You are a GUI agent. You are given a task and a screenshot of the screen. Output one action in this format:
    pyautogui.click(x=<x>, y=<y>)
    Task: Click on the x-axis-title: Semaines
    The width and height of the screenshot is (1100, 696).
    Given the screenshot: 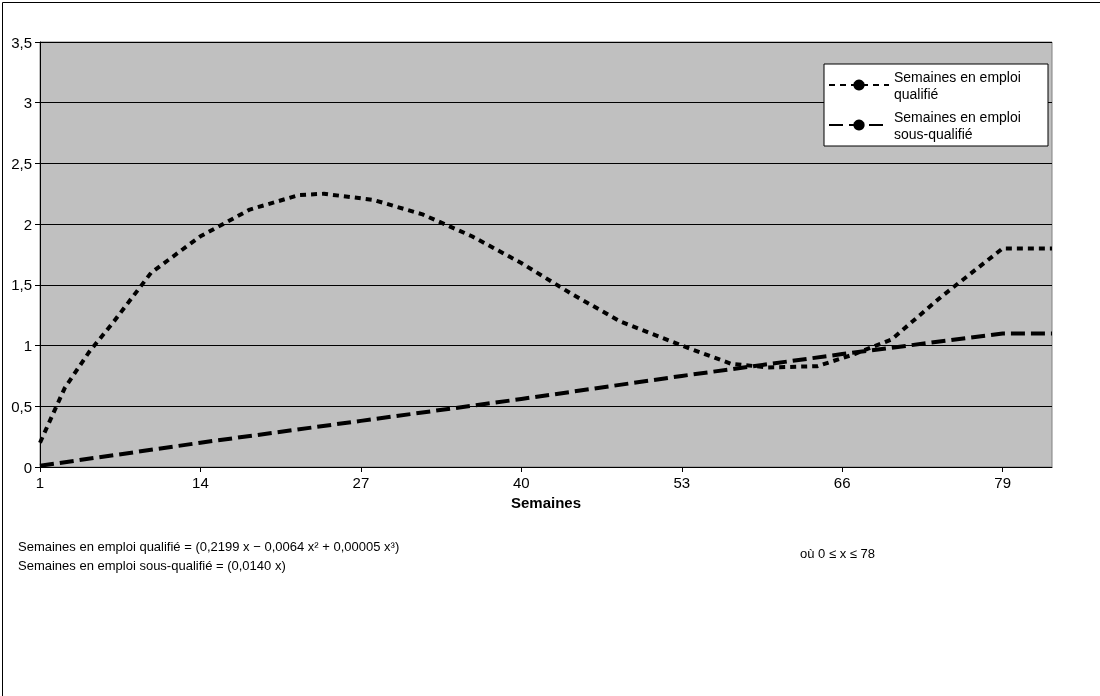 What is the action you would take?
    pyautogui.click(x=546, y=502)
    